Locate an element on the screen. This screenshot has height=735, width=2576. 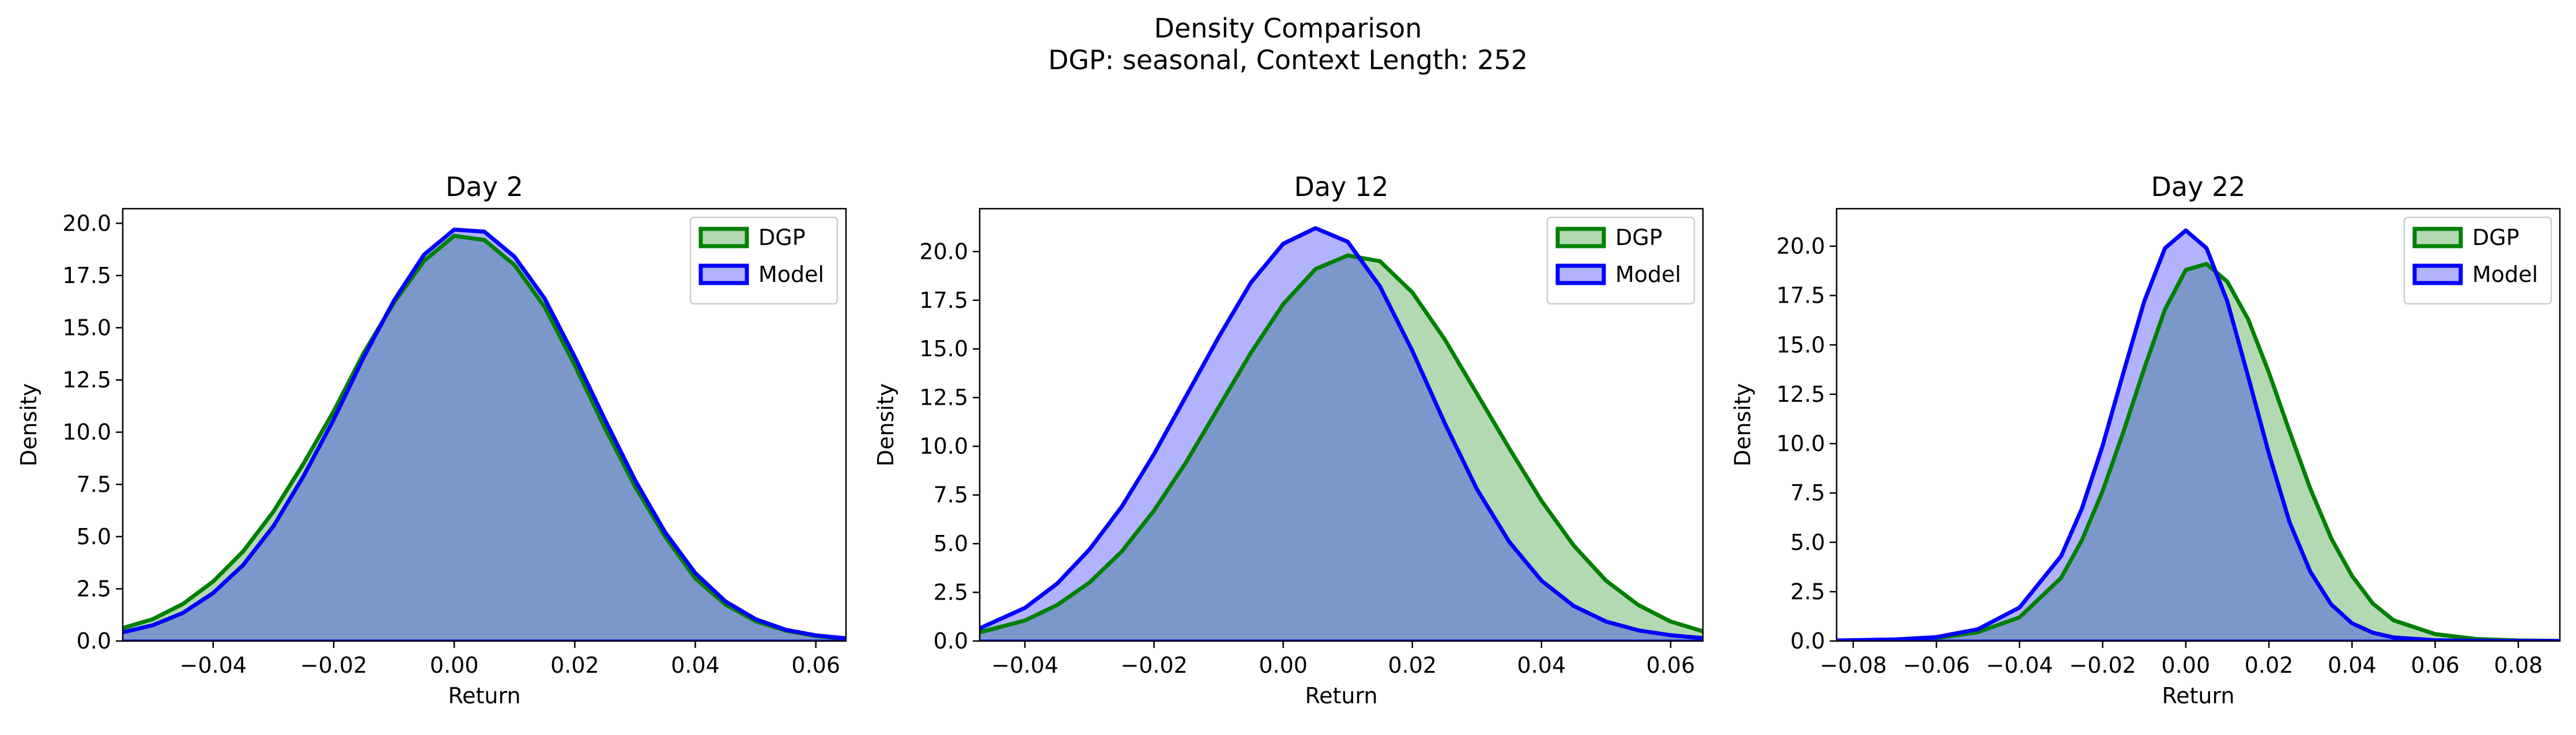
x-tick-label: 0.08 is located at coordinates (2518, 665).